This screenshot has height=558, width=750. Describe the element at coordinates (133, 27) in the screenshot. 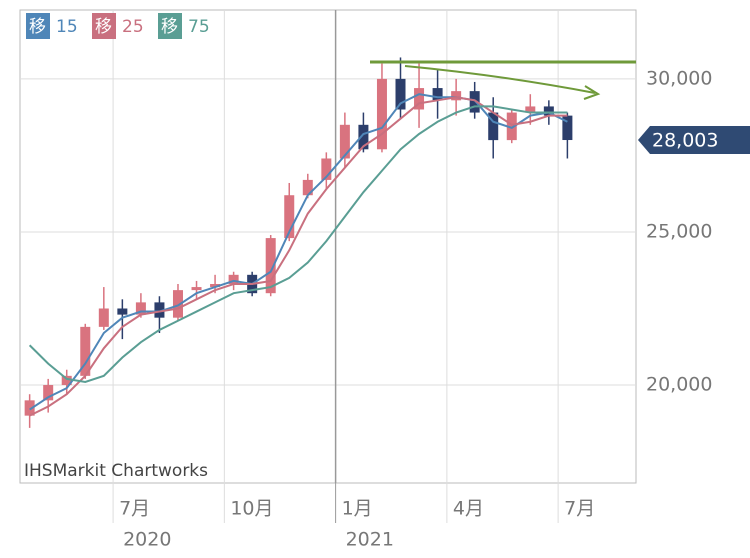

I see `legend-period: 25` at that location.